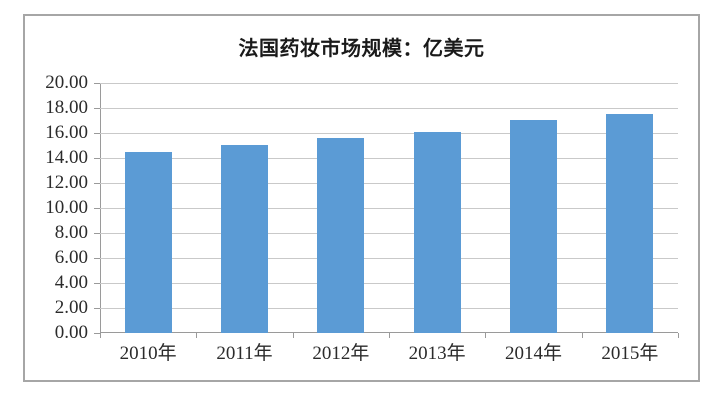  I want to click on bar-2014年, so click(533, 226).